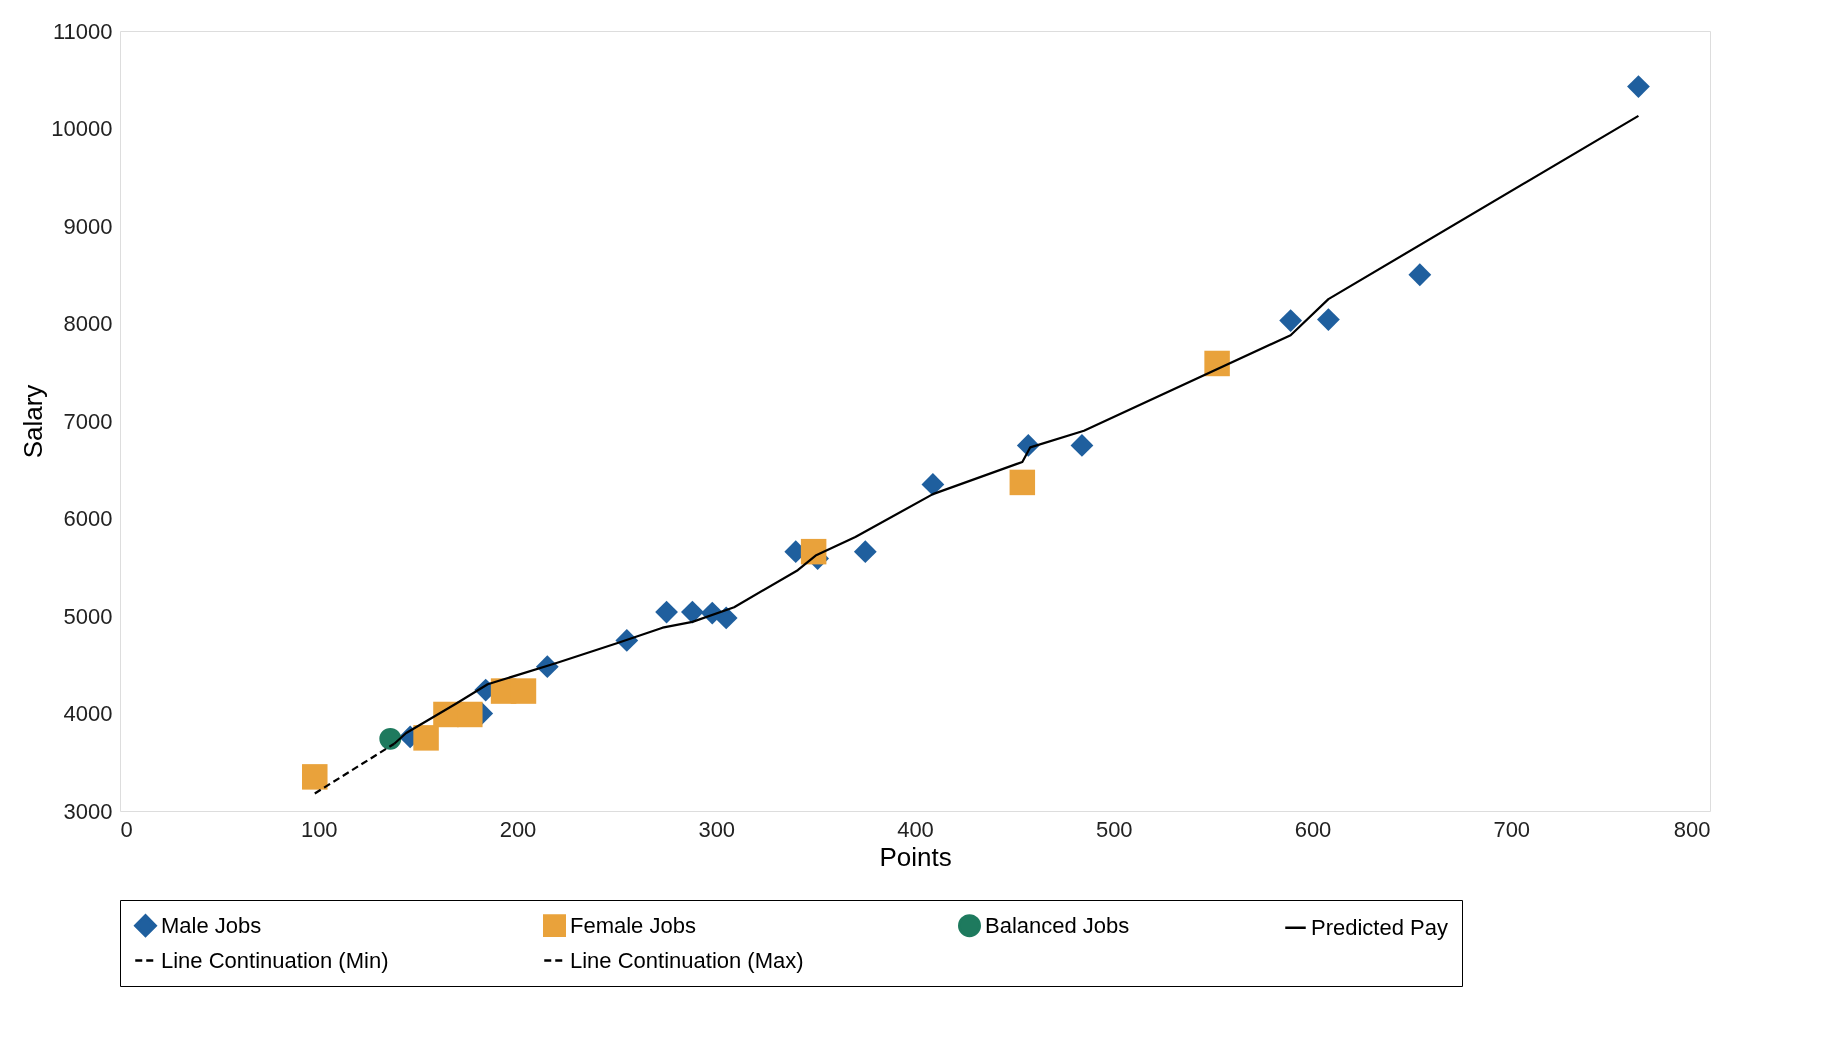 The image size is (1837, 1062). What do you see at coordinates (126, 829) in the screenshot?
I see `x-tick-label: 0` at bounding box center [126, 829].